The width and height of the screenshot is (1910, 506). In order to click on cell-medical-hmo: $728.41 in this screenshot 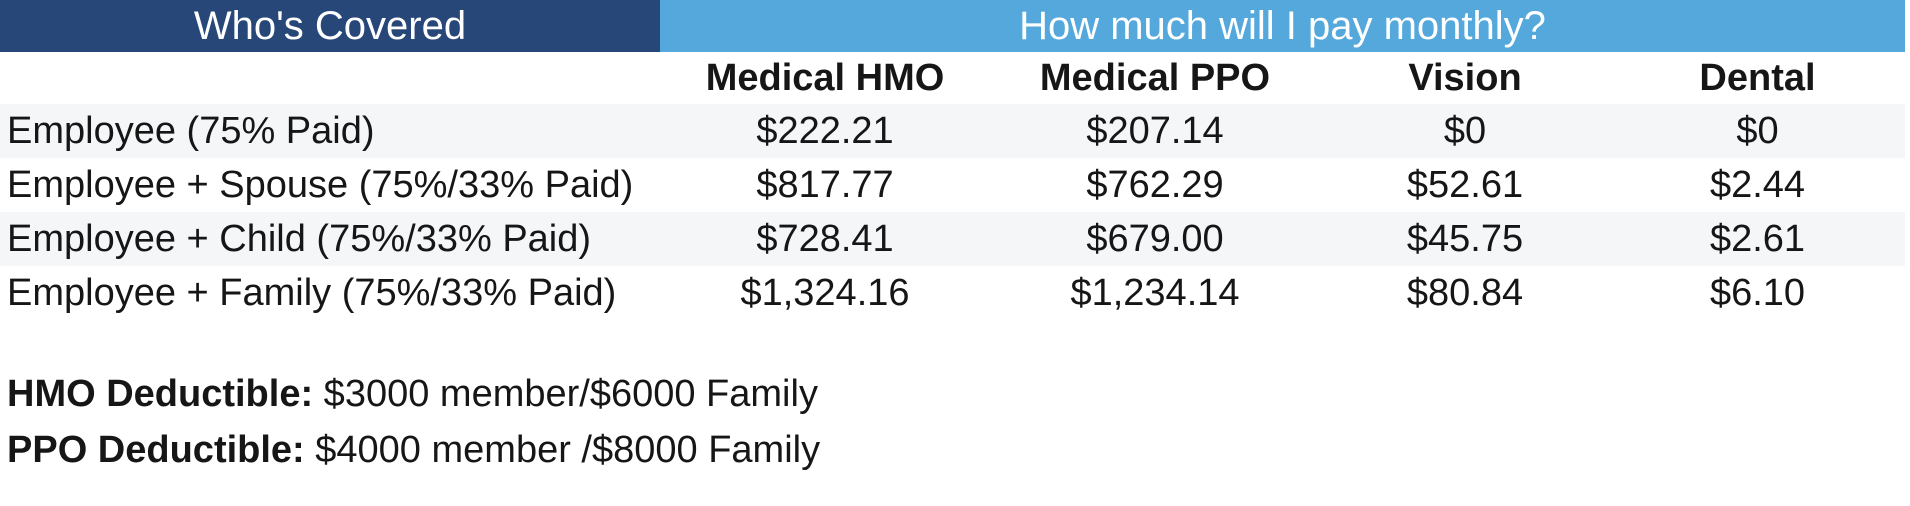, I will do `click(825, 238)`.